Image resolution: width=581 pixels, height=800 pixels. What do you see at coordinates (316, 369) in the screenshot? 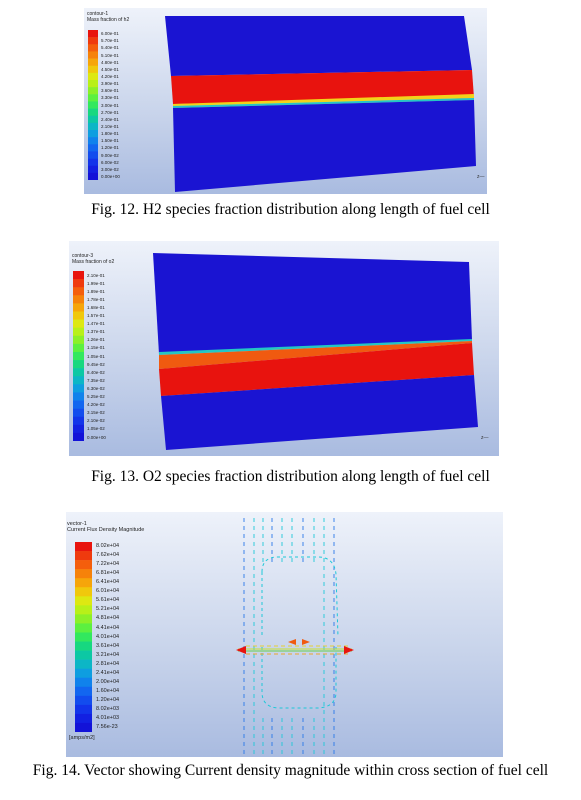
I see `o2-channel-region` at bounding box center [316, 369].